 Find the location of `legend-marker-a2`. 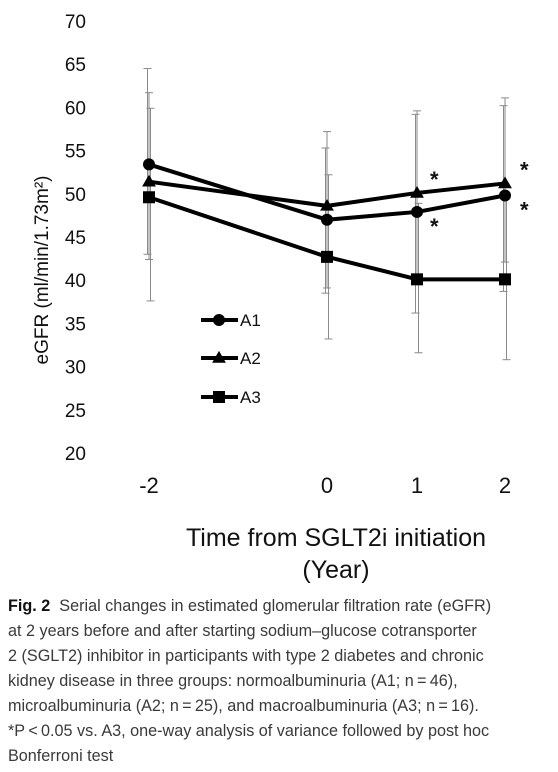

legend-marker-a2 is located at coordinates (219, 356).